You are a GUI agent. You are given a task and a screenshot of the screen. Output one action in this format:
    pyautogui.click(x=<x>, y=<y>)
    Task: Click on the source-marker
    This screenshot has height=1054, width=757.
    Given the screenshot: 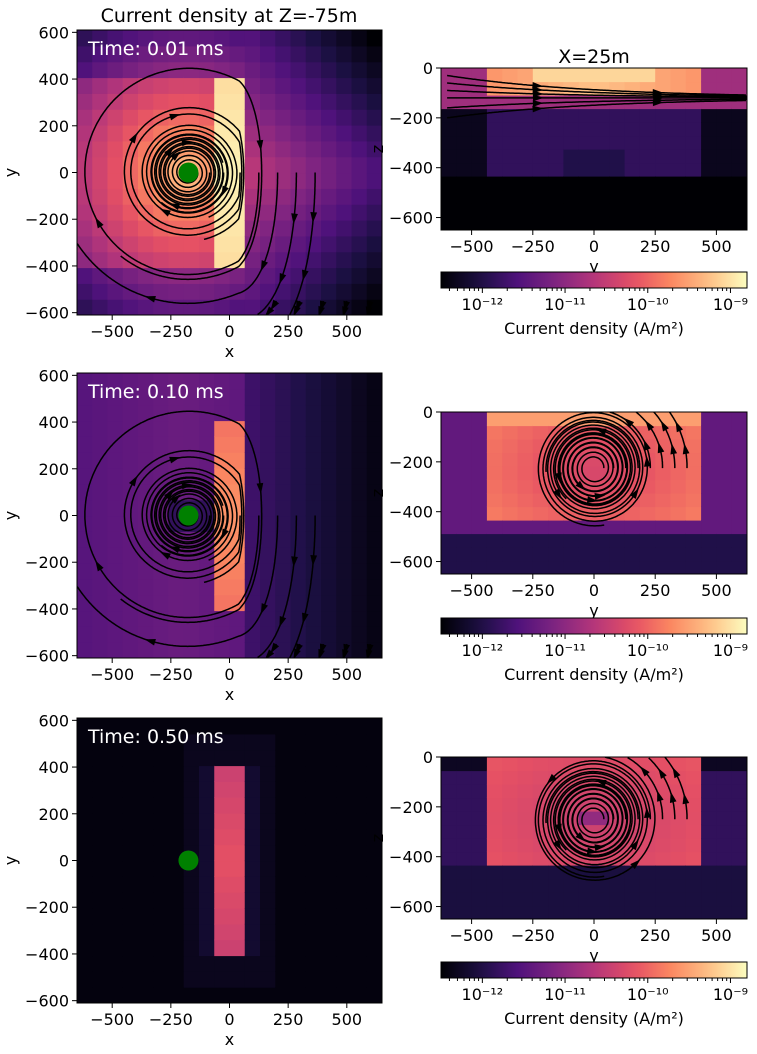 What is the action you would take?
    pyautogui.click(x=188, y=515)
    